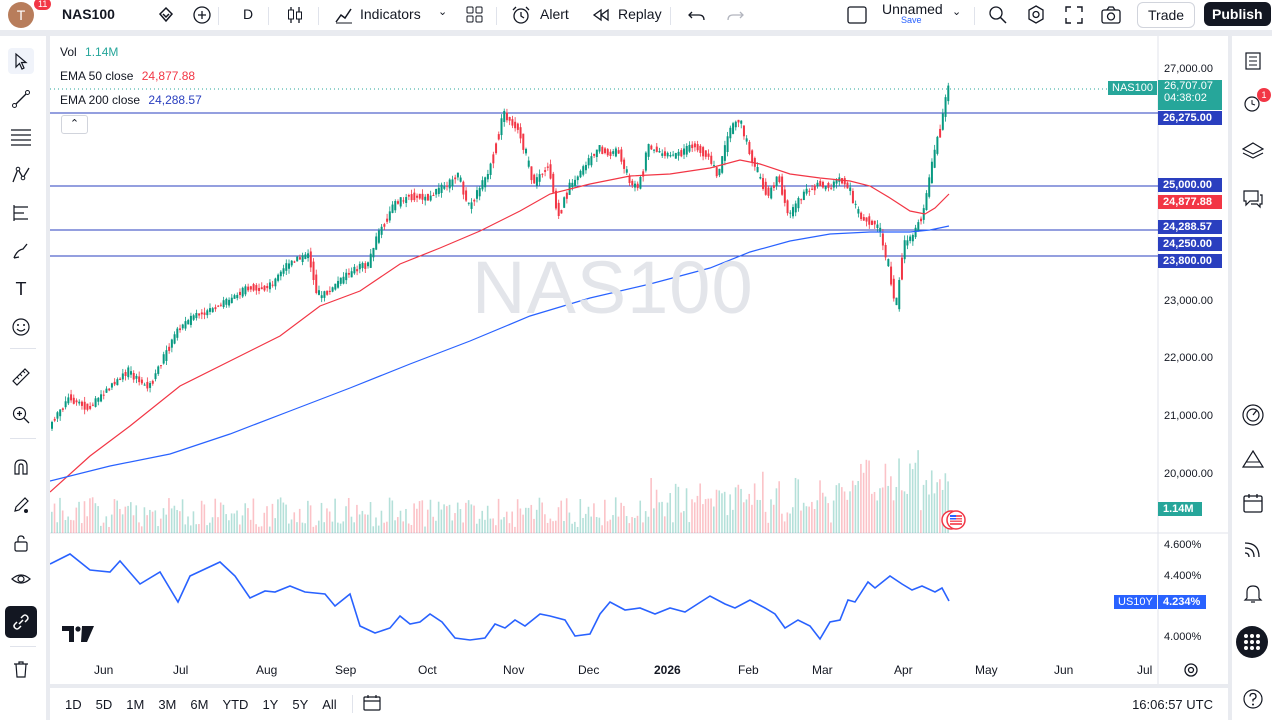 The width and height of the screenshot is (1272, 720). Describe the element at coordinates (21, 251) in the screenshot. I see `brush-icon` at that location.